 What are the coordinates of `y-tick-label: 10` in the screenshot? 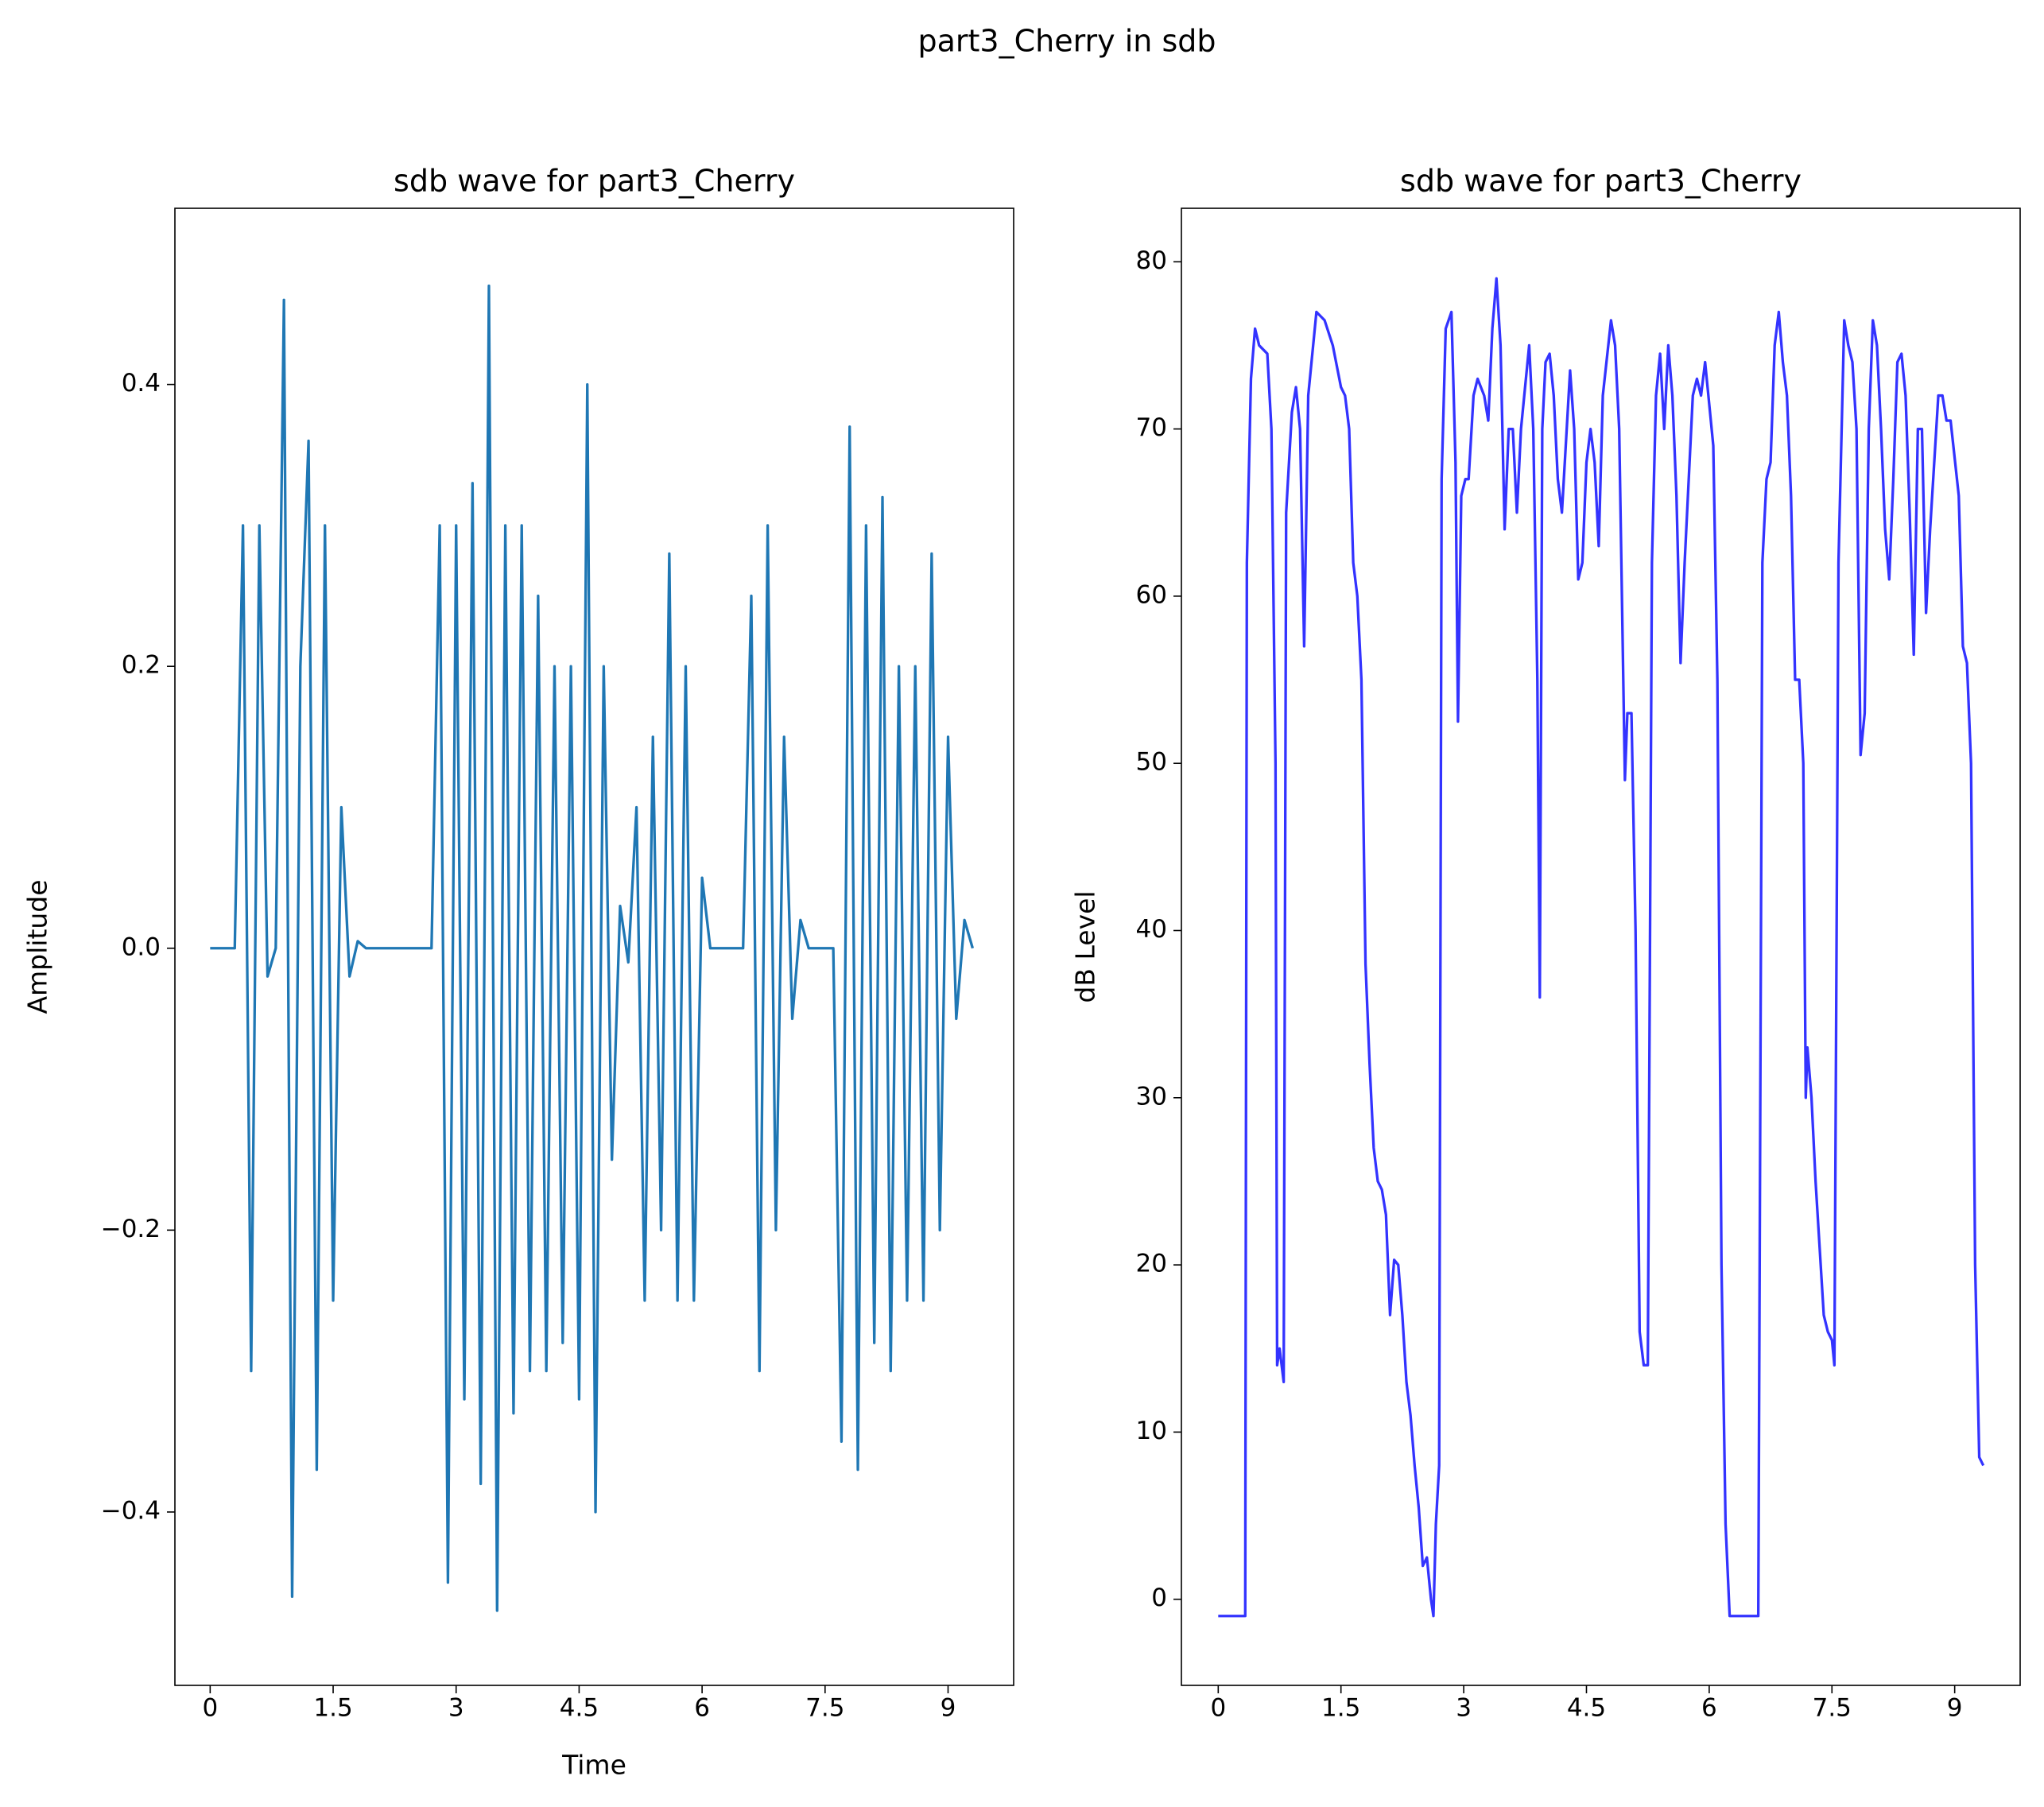 It's located at (1151, 1431).